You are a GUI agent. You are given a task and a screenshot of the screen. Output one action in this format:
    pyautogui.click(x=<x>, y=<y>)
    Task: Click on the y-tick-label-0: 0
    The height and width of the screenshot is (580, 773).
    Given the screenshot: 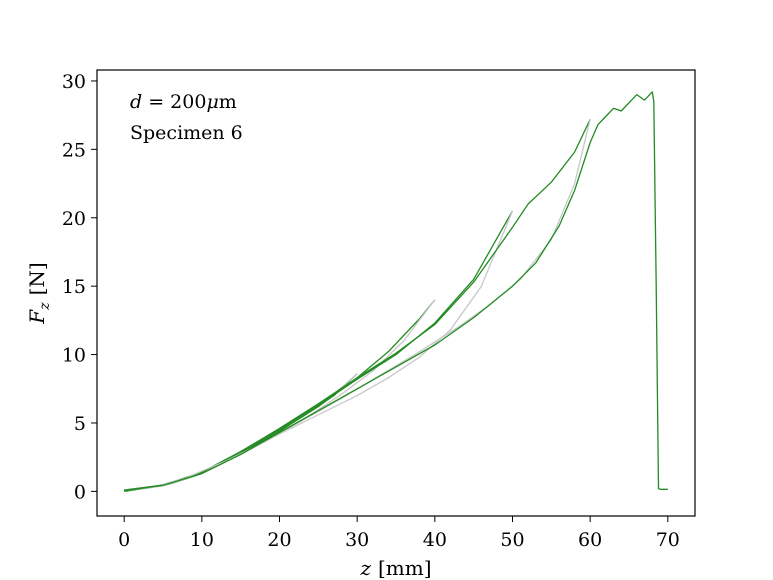 What is the action you would take?
    pyautogui.click(x=80, y=492)
    